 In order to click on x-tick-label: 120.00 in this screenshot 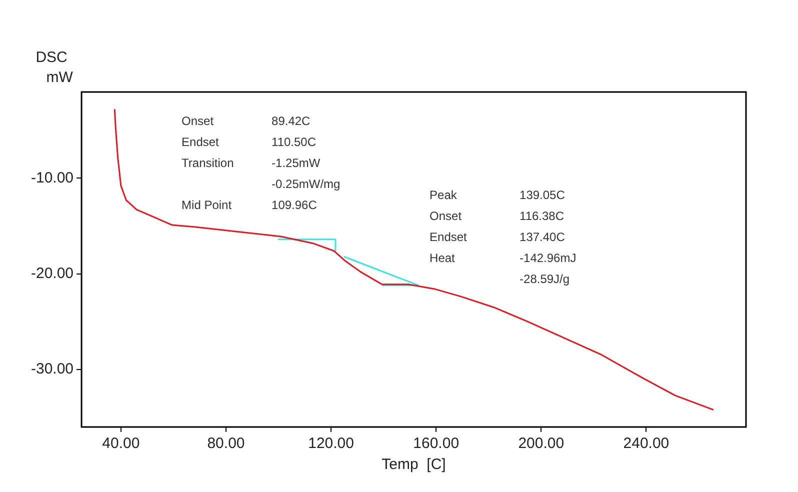, I will do `click(331, 443)`.